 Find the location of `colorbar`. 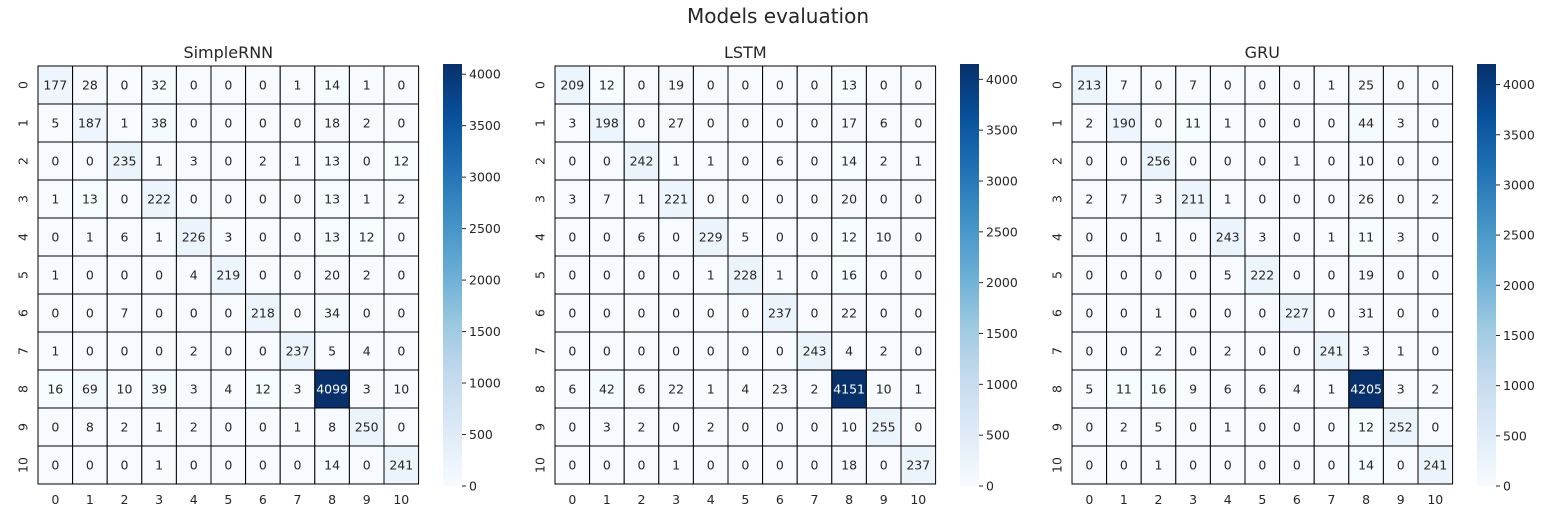

colorbar is located at coordinates (452, 275).